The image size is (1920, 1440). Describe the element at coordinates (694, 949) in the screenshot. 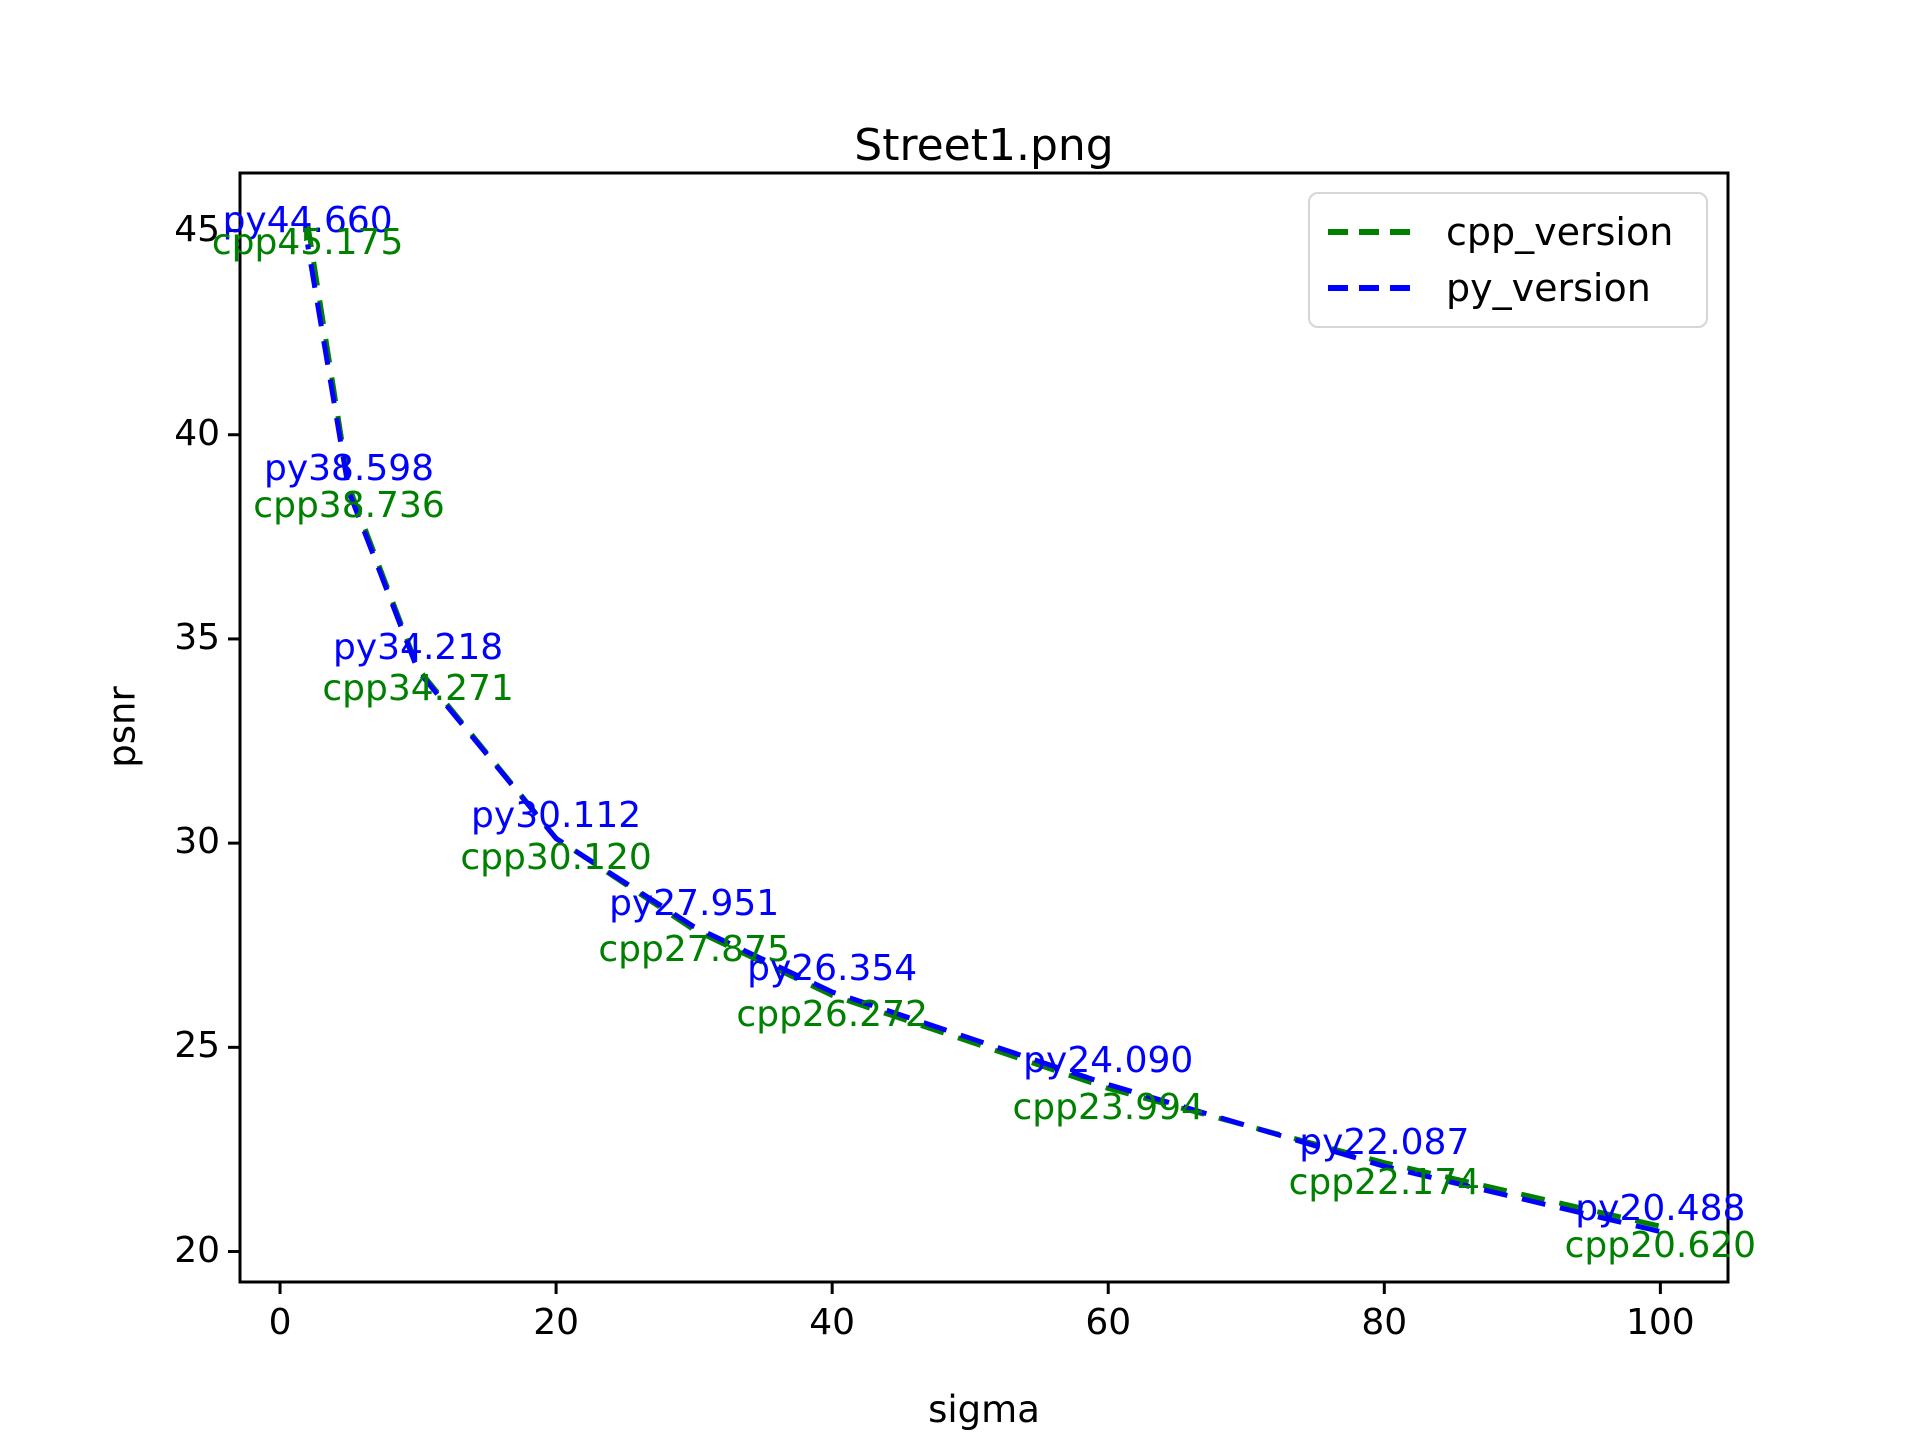

I see `annotation-cpp27.875: cpp27.875` at that location.